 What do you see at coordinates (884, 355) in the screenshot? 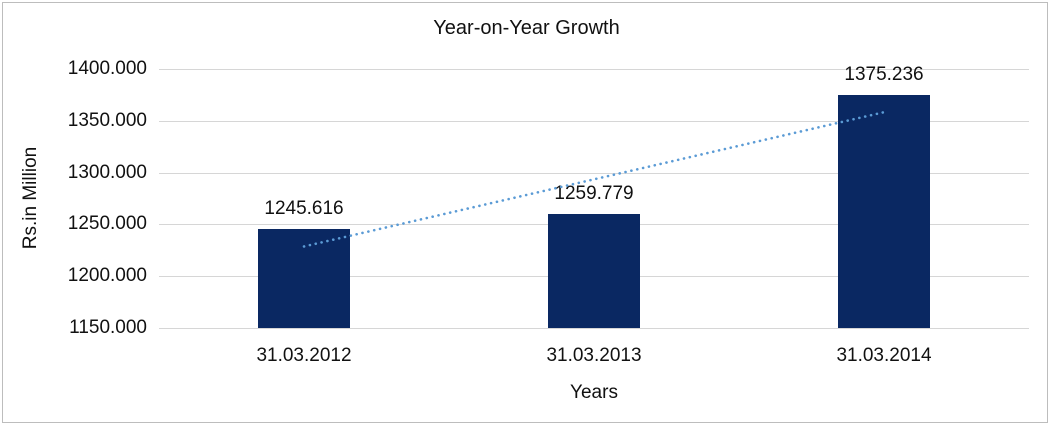
I see `x-tick-label: 31.03.2014` at bounding box center [884, 355].